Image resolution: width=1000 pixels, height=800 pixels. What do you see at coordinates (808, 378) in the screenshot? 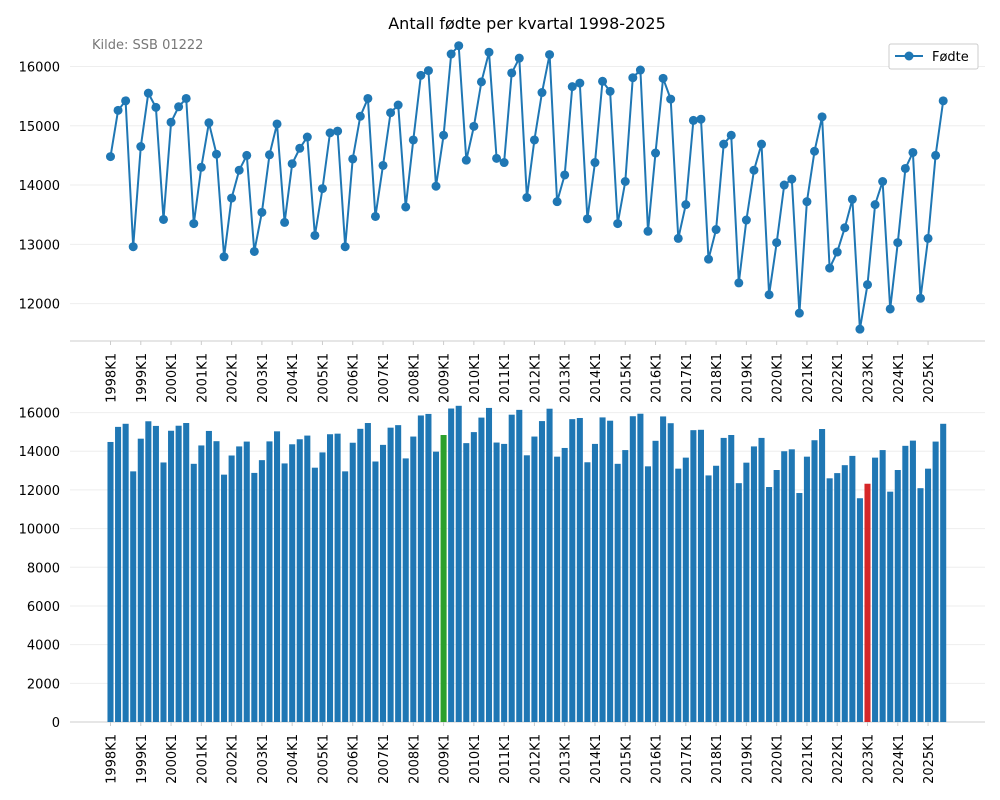
I see `line-x-tick-label: 2021K1` at bounding box center [808, 378].